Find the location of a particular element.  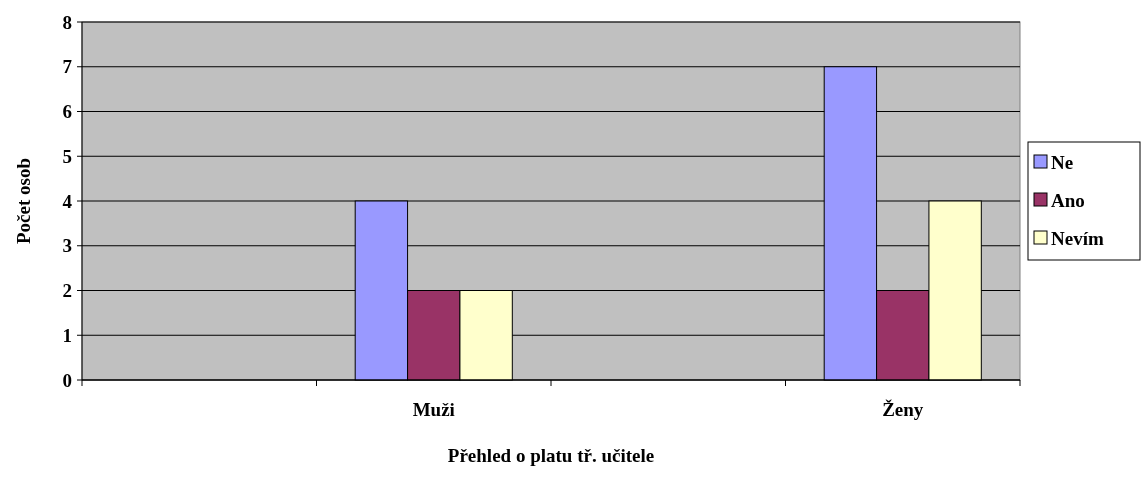

y-tick-label: 4 is located at coordinates (67, 201).